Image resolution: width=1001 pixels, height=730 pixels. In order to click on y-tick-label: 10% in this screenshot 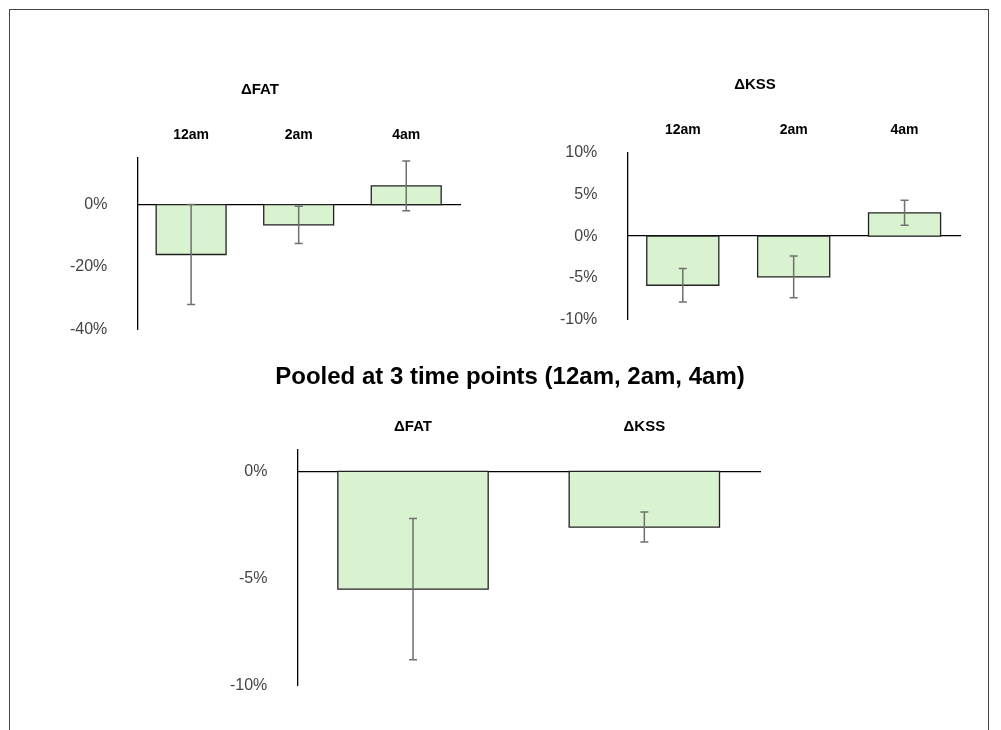, I will do `click(581, 152)`.